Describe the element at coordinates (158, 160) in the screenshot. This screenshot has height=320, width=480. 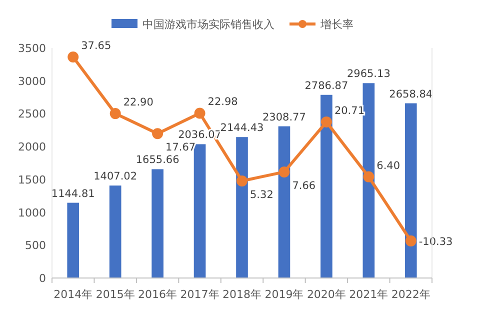
I see `data-label: 1655.66` at that location.